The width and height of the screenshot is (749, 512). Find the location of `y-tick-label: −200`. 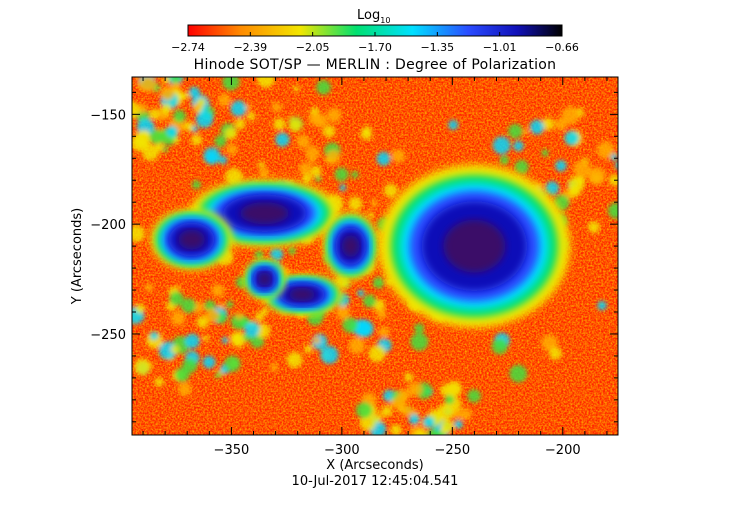

y-tick-label: −200 is located at coordinates (108, 225).